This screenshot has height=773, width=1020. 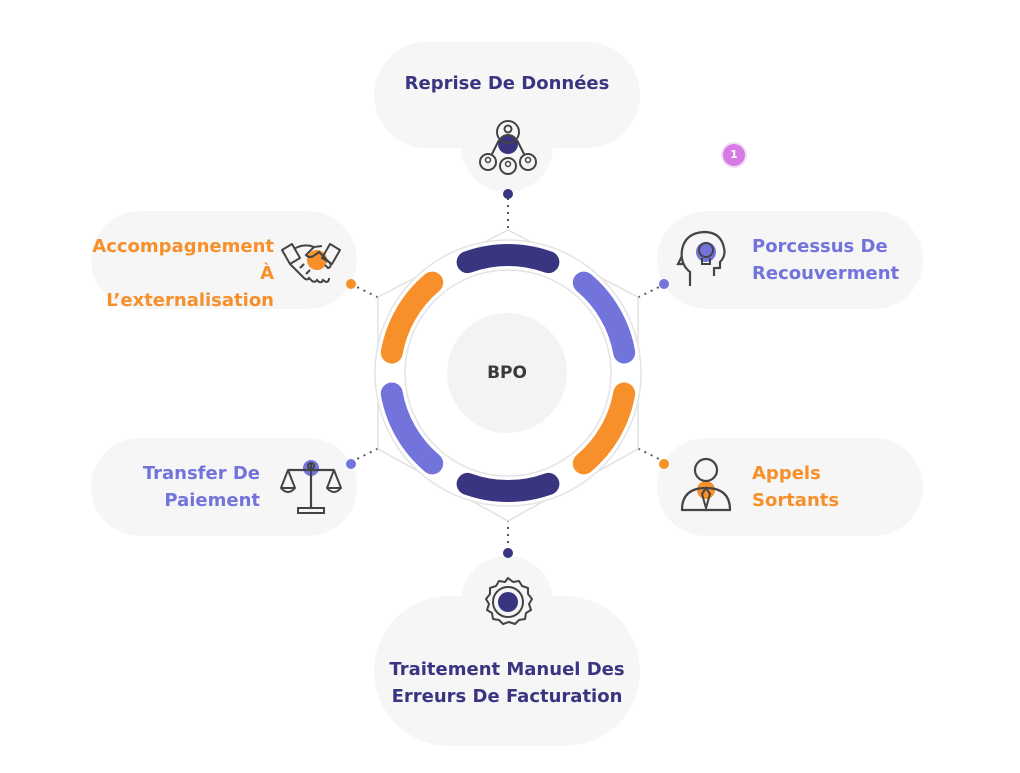 I want to click on notification-badge: 1, so click(x=734, y=155).